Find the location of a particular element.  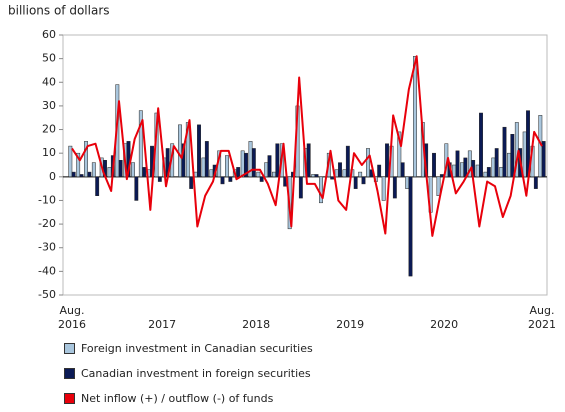

y-tick-label: 0 is located at coordinates (52, 176).